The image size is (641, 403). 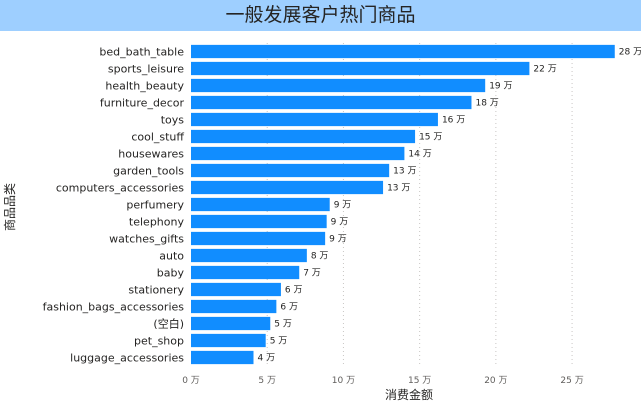 I want to click on category-label: housewares, so click(x=151, y=154).